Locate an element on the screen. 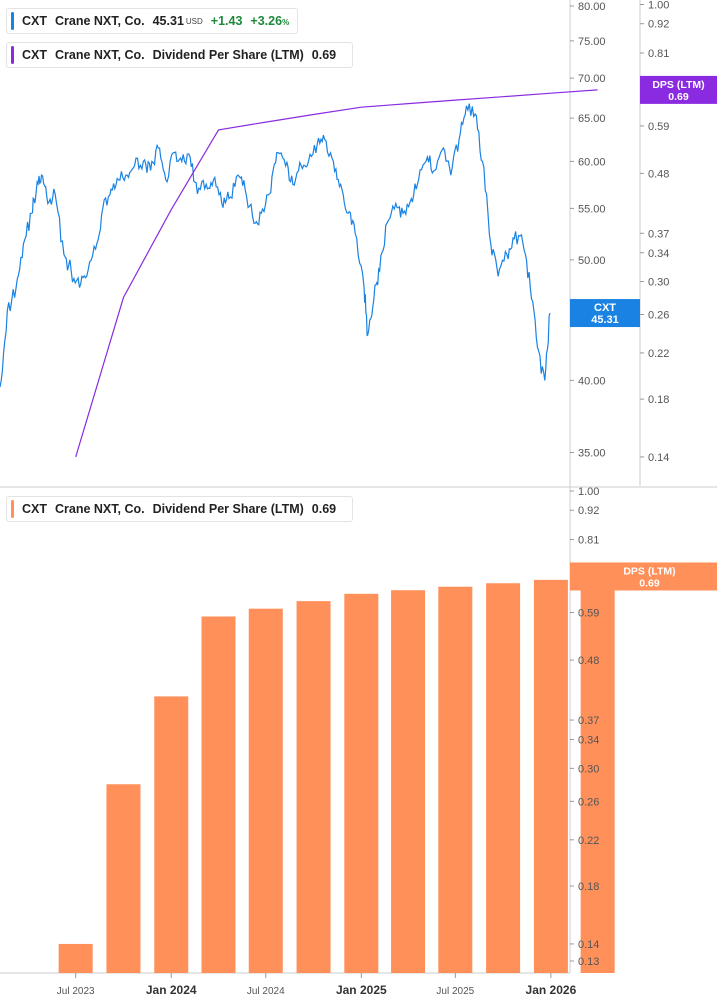 The image size is (717, 1005). price-tick-label: 40.00 is located at coordinates (592, 381).